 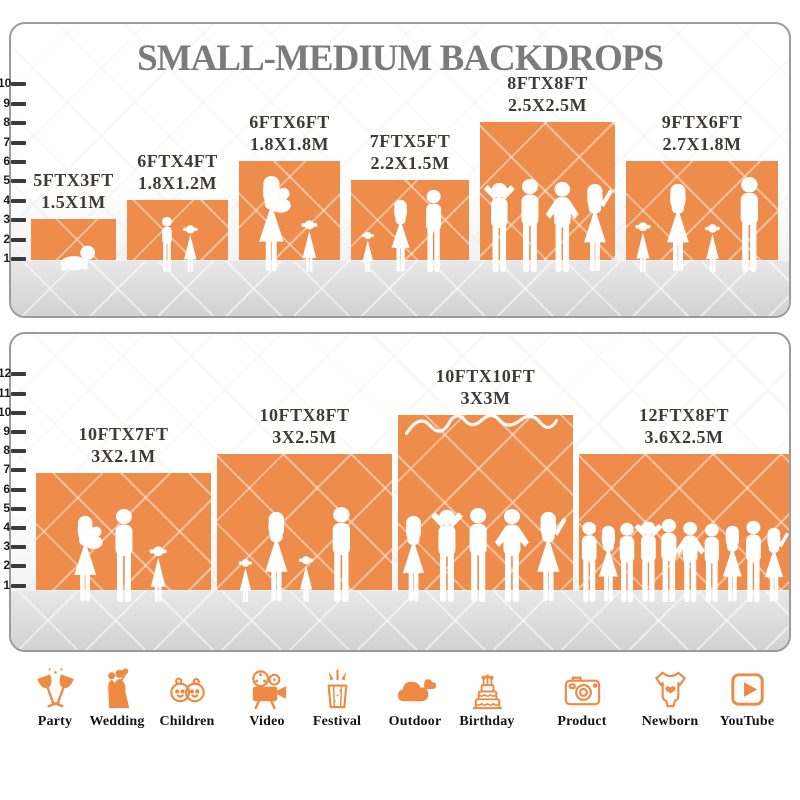 What do you see at coordinates (304, 415) in the screenshot?
I see `backdrop-size-ft: 10FTX8FT` at bounding box center [304, 415].